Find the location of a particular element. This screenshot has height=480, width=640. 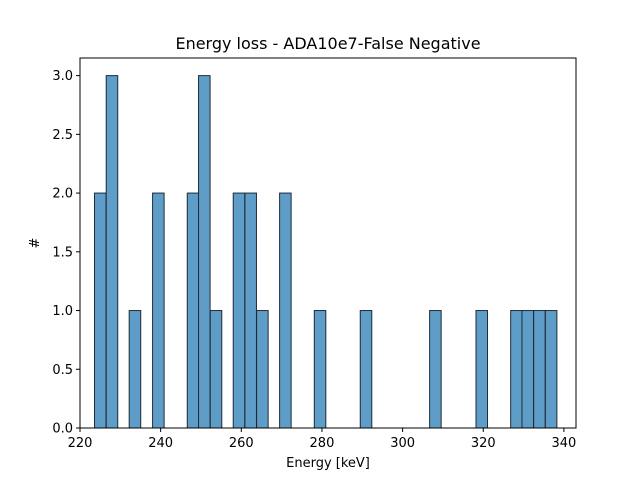

y-axis-ticks: 0.0 0.5 1.0 1.5 2.0 2.5 3.0 is located at coordinates (66, 253).